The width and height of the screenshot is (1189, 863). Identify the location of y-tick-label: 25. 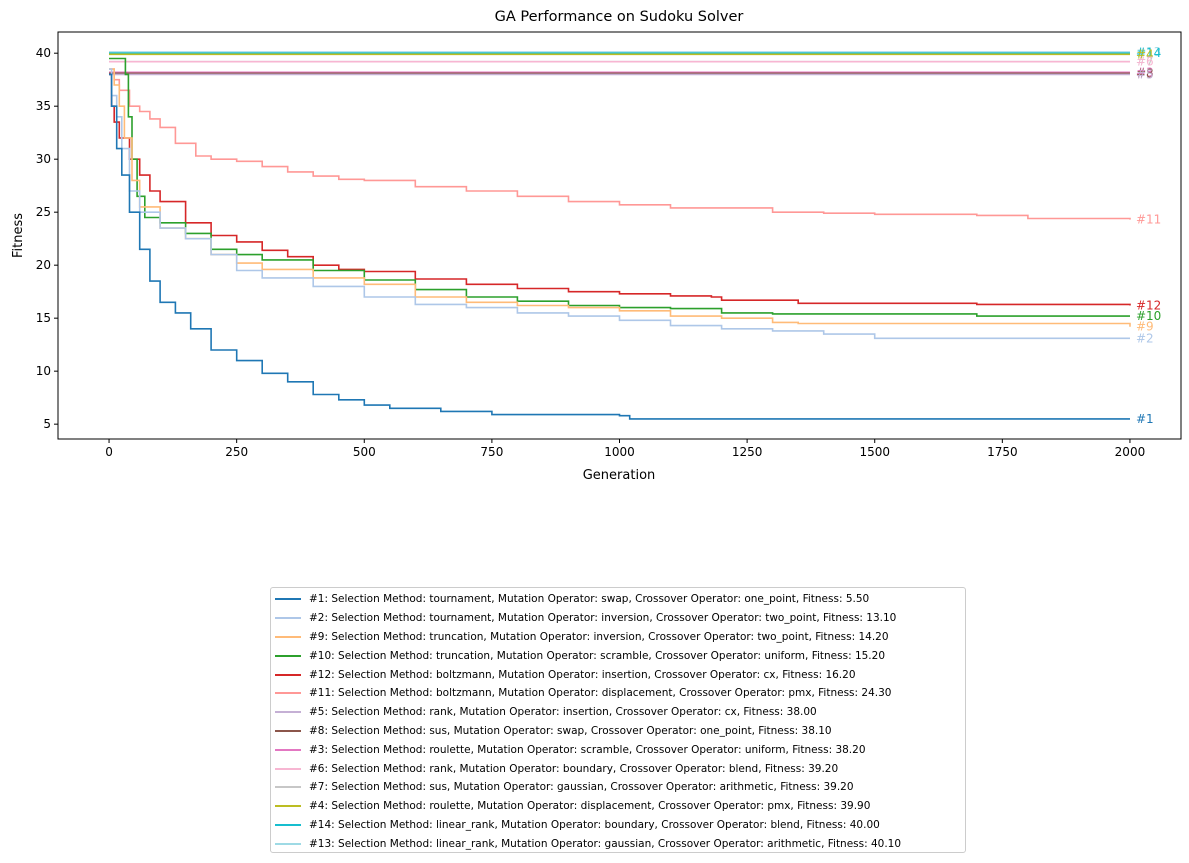
(43, 212).